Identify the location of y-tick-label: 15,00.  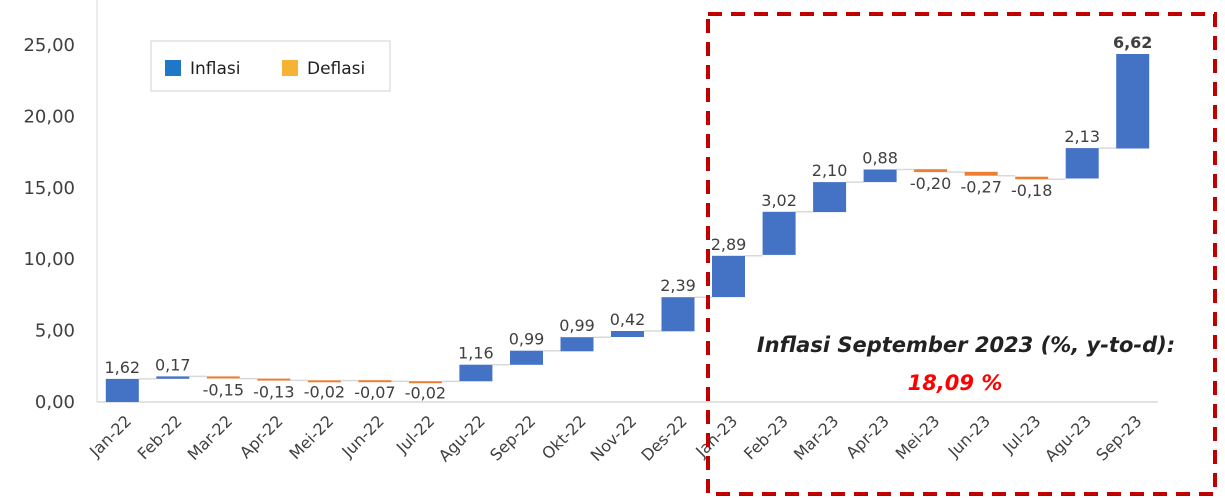
(49, 188).